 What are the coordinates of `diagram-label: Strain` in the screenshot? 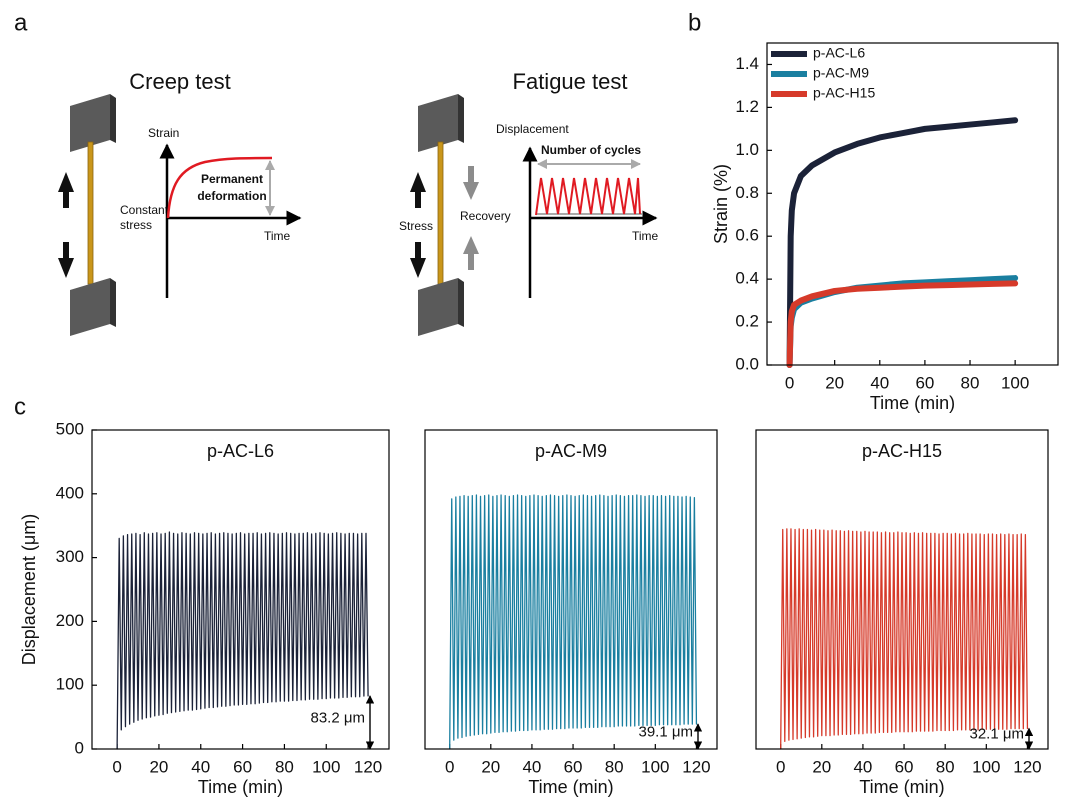 It's located at (163, 133).